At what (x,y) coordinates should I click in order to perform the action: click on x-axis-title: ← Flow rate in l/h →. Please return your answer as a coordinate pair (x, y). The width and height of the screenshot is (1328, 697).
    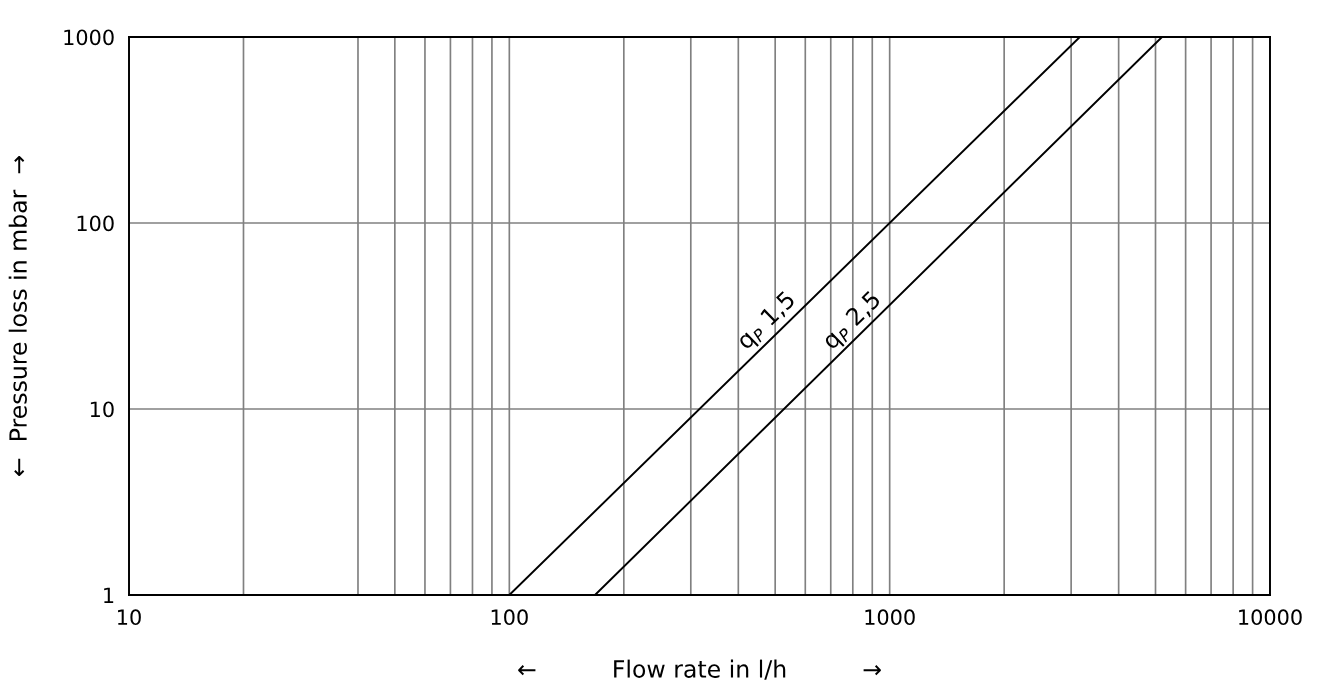
    Looking at the image, I should click on (699, 669).